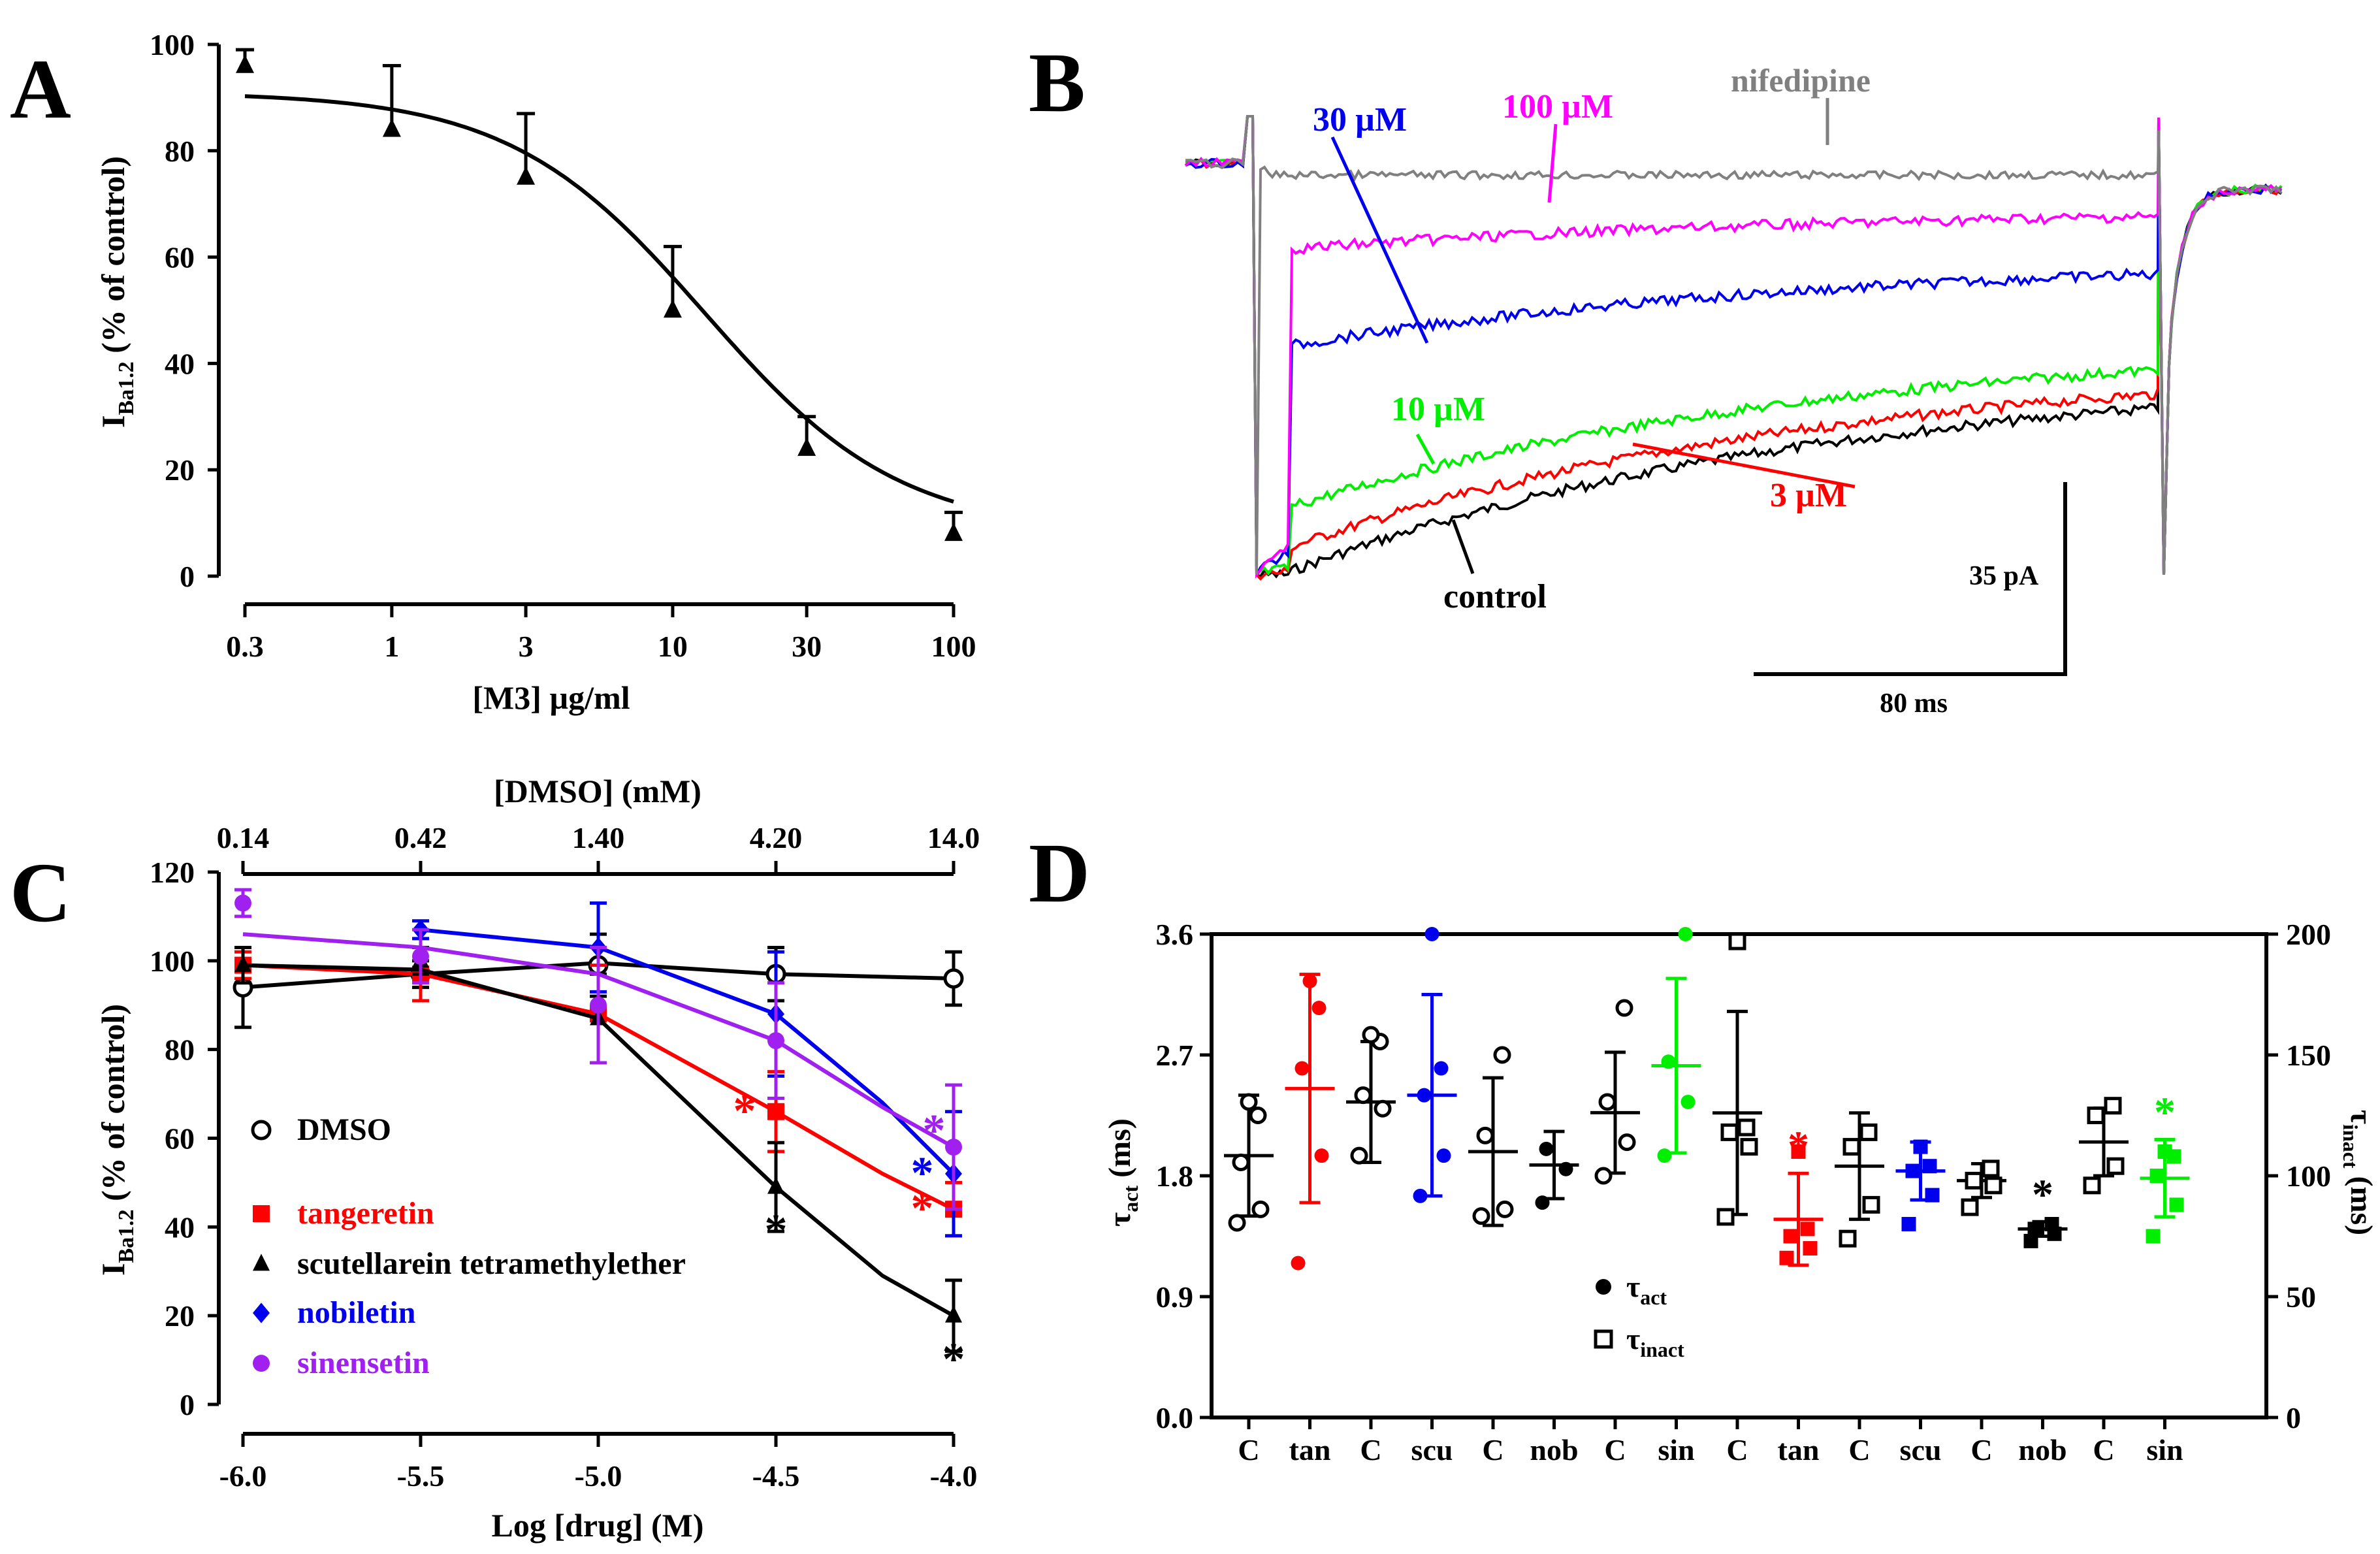  What do you see at coordinates (243, 1476) in the screenshot?
I see `panel-c-x-tick-label: -6.0` at bounding box center [243, 1476].